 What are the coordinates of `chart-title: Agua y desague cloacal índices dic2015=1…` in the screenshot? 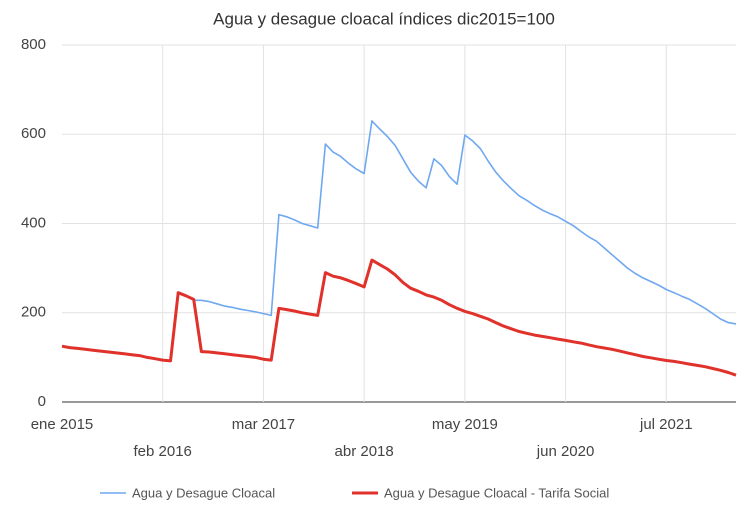 It's located at (384, 18).